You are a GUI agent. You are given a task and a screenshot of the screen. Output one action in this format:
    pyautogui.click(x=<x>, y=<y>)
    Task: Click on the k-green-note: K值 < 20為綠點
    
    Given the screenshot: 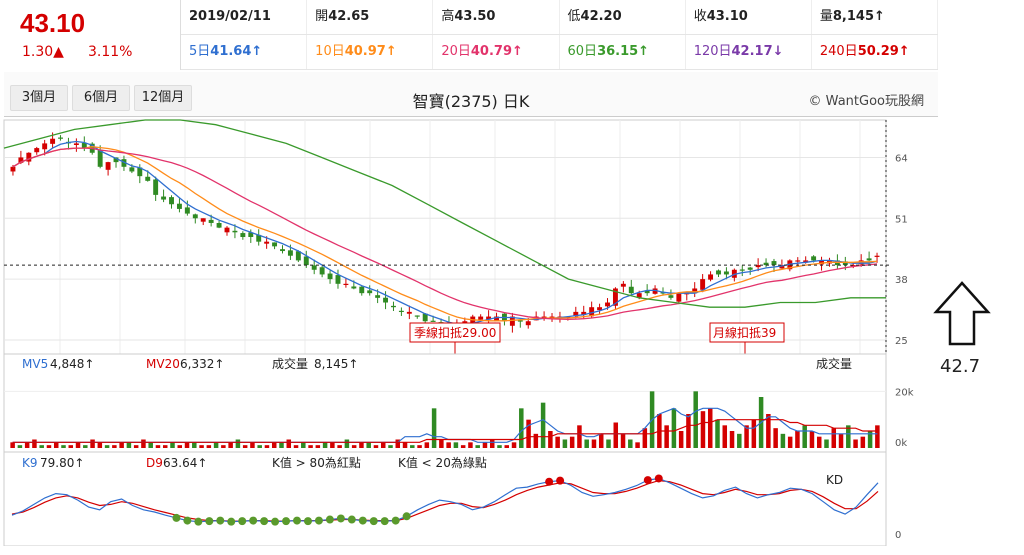 What is the action you would take?
    pyautogui.click(x=442, y=462)
    